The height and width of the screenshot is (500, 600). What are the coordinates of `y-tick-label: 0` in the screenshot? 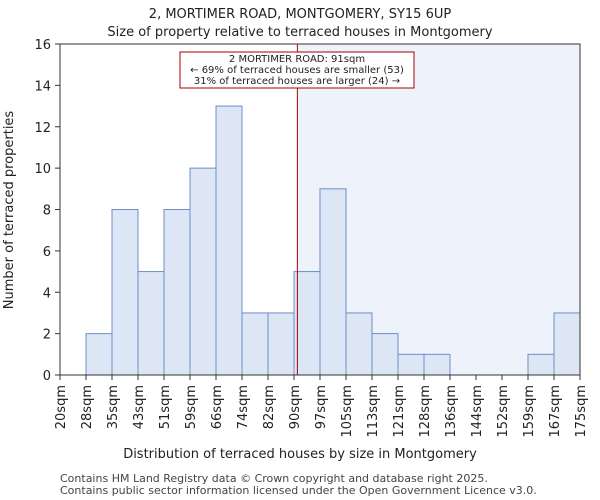 It's located at (47, 376).